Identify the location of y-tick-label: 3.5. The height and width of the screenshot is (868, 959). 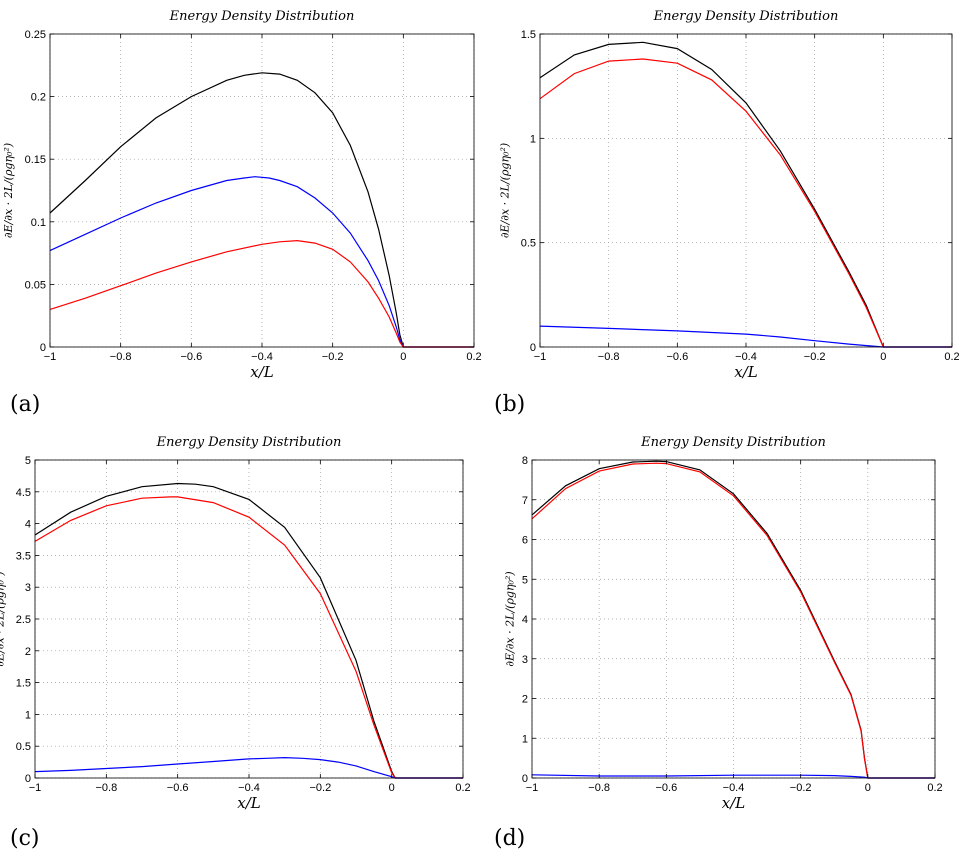
(23, 556).